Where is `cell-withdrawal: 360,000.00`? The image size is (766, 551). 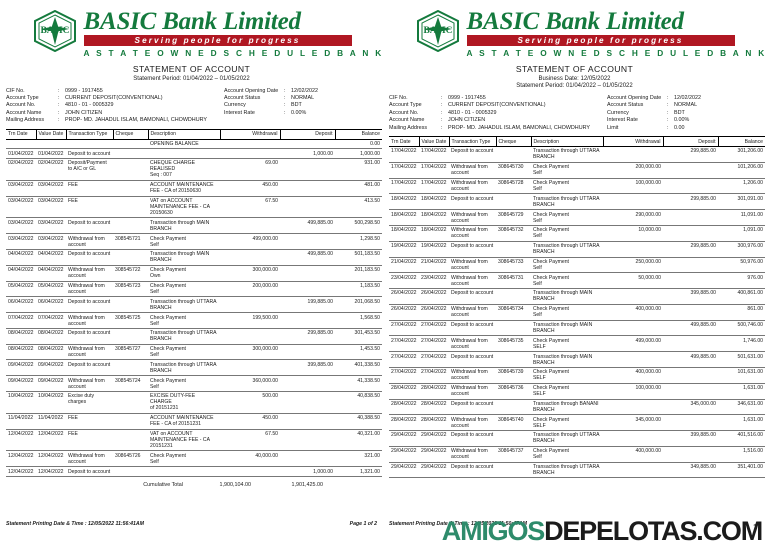 cell-withdrawal: 360,000.00 is located at coordinates (250, 384).